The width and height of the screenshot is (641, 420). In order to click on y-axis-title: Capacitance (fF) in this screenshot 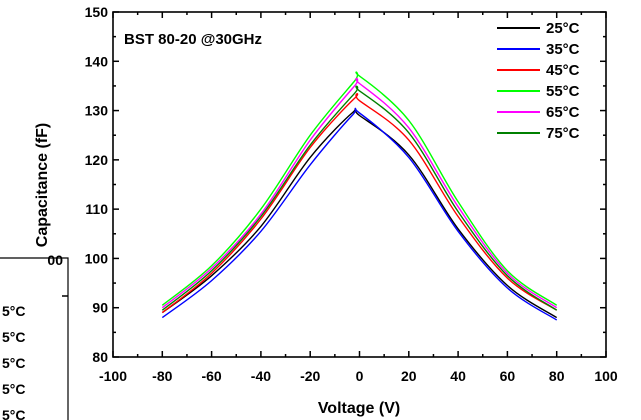, I will do `click(42, 185)`.